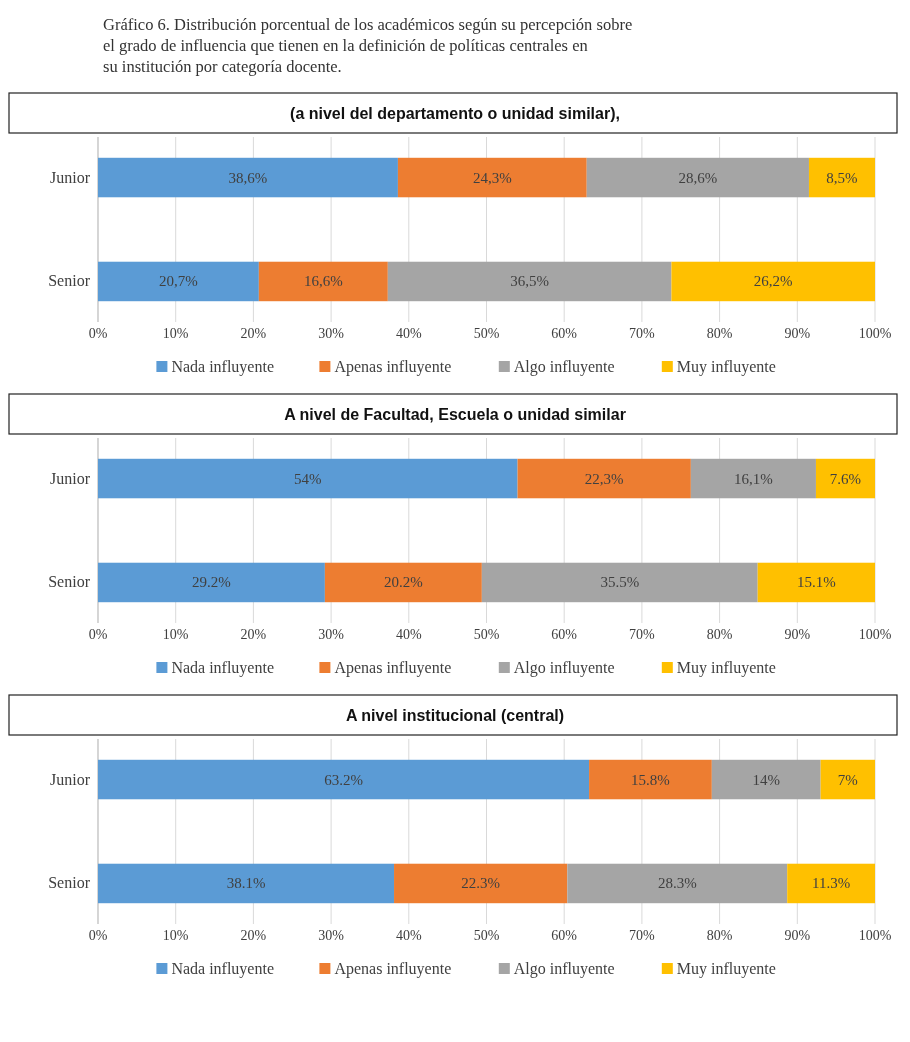 Image resolution: width=910 pixels, height=1042 pixels. I want to click on data-label: 20.2%, so click(403, 582).